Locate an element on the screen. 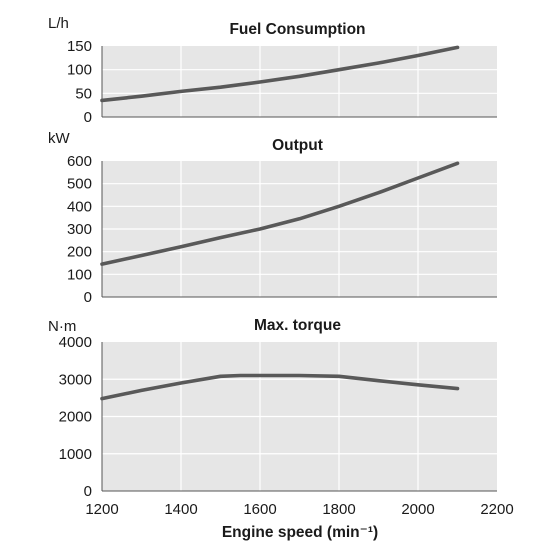 The image size is (550, 555). chart-title: Max. torque is located at coordinates (297, 325).